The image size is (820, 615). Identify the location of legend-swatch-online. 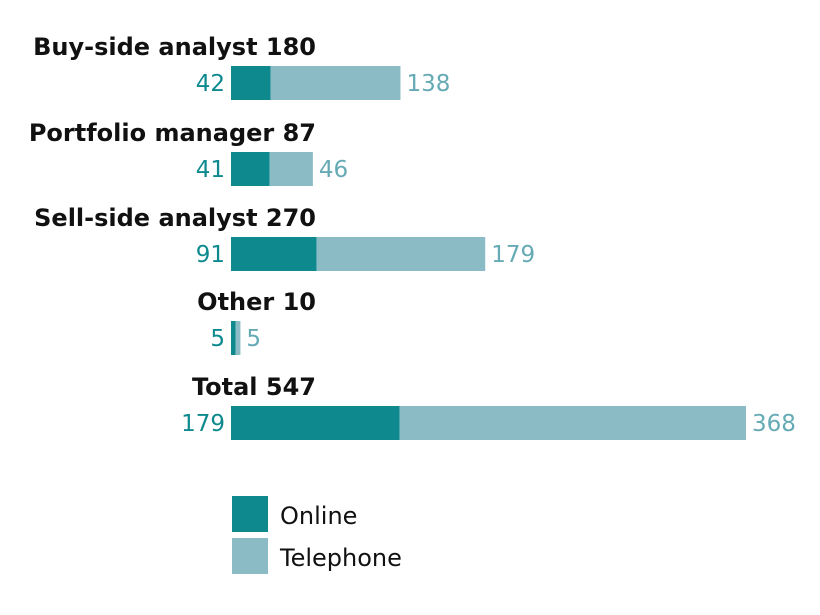
(250, 514).